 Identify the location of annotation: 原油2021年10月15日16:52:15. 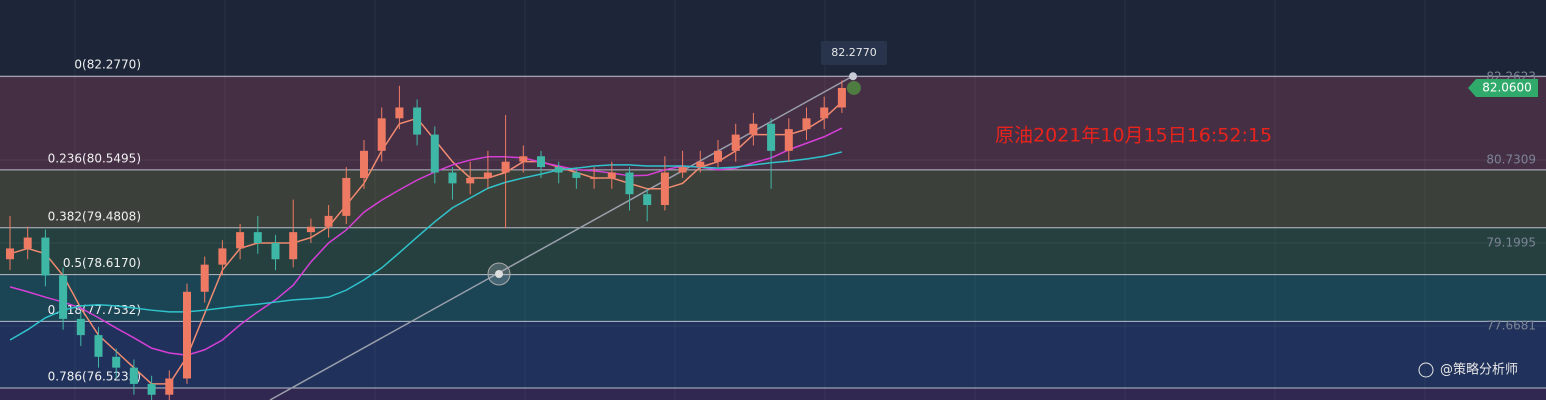
(1133, 136).